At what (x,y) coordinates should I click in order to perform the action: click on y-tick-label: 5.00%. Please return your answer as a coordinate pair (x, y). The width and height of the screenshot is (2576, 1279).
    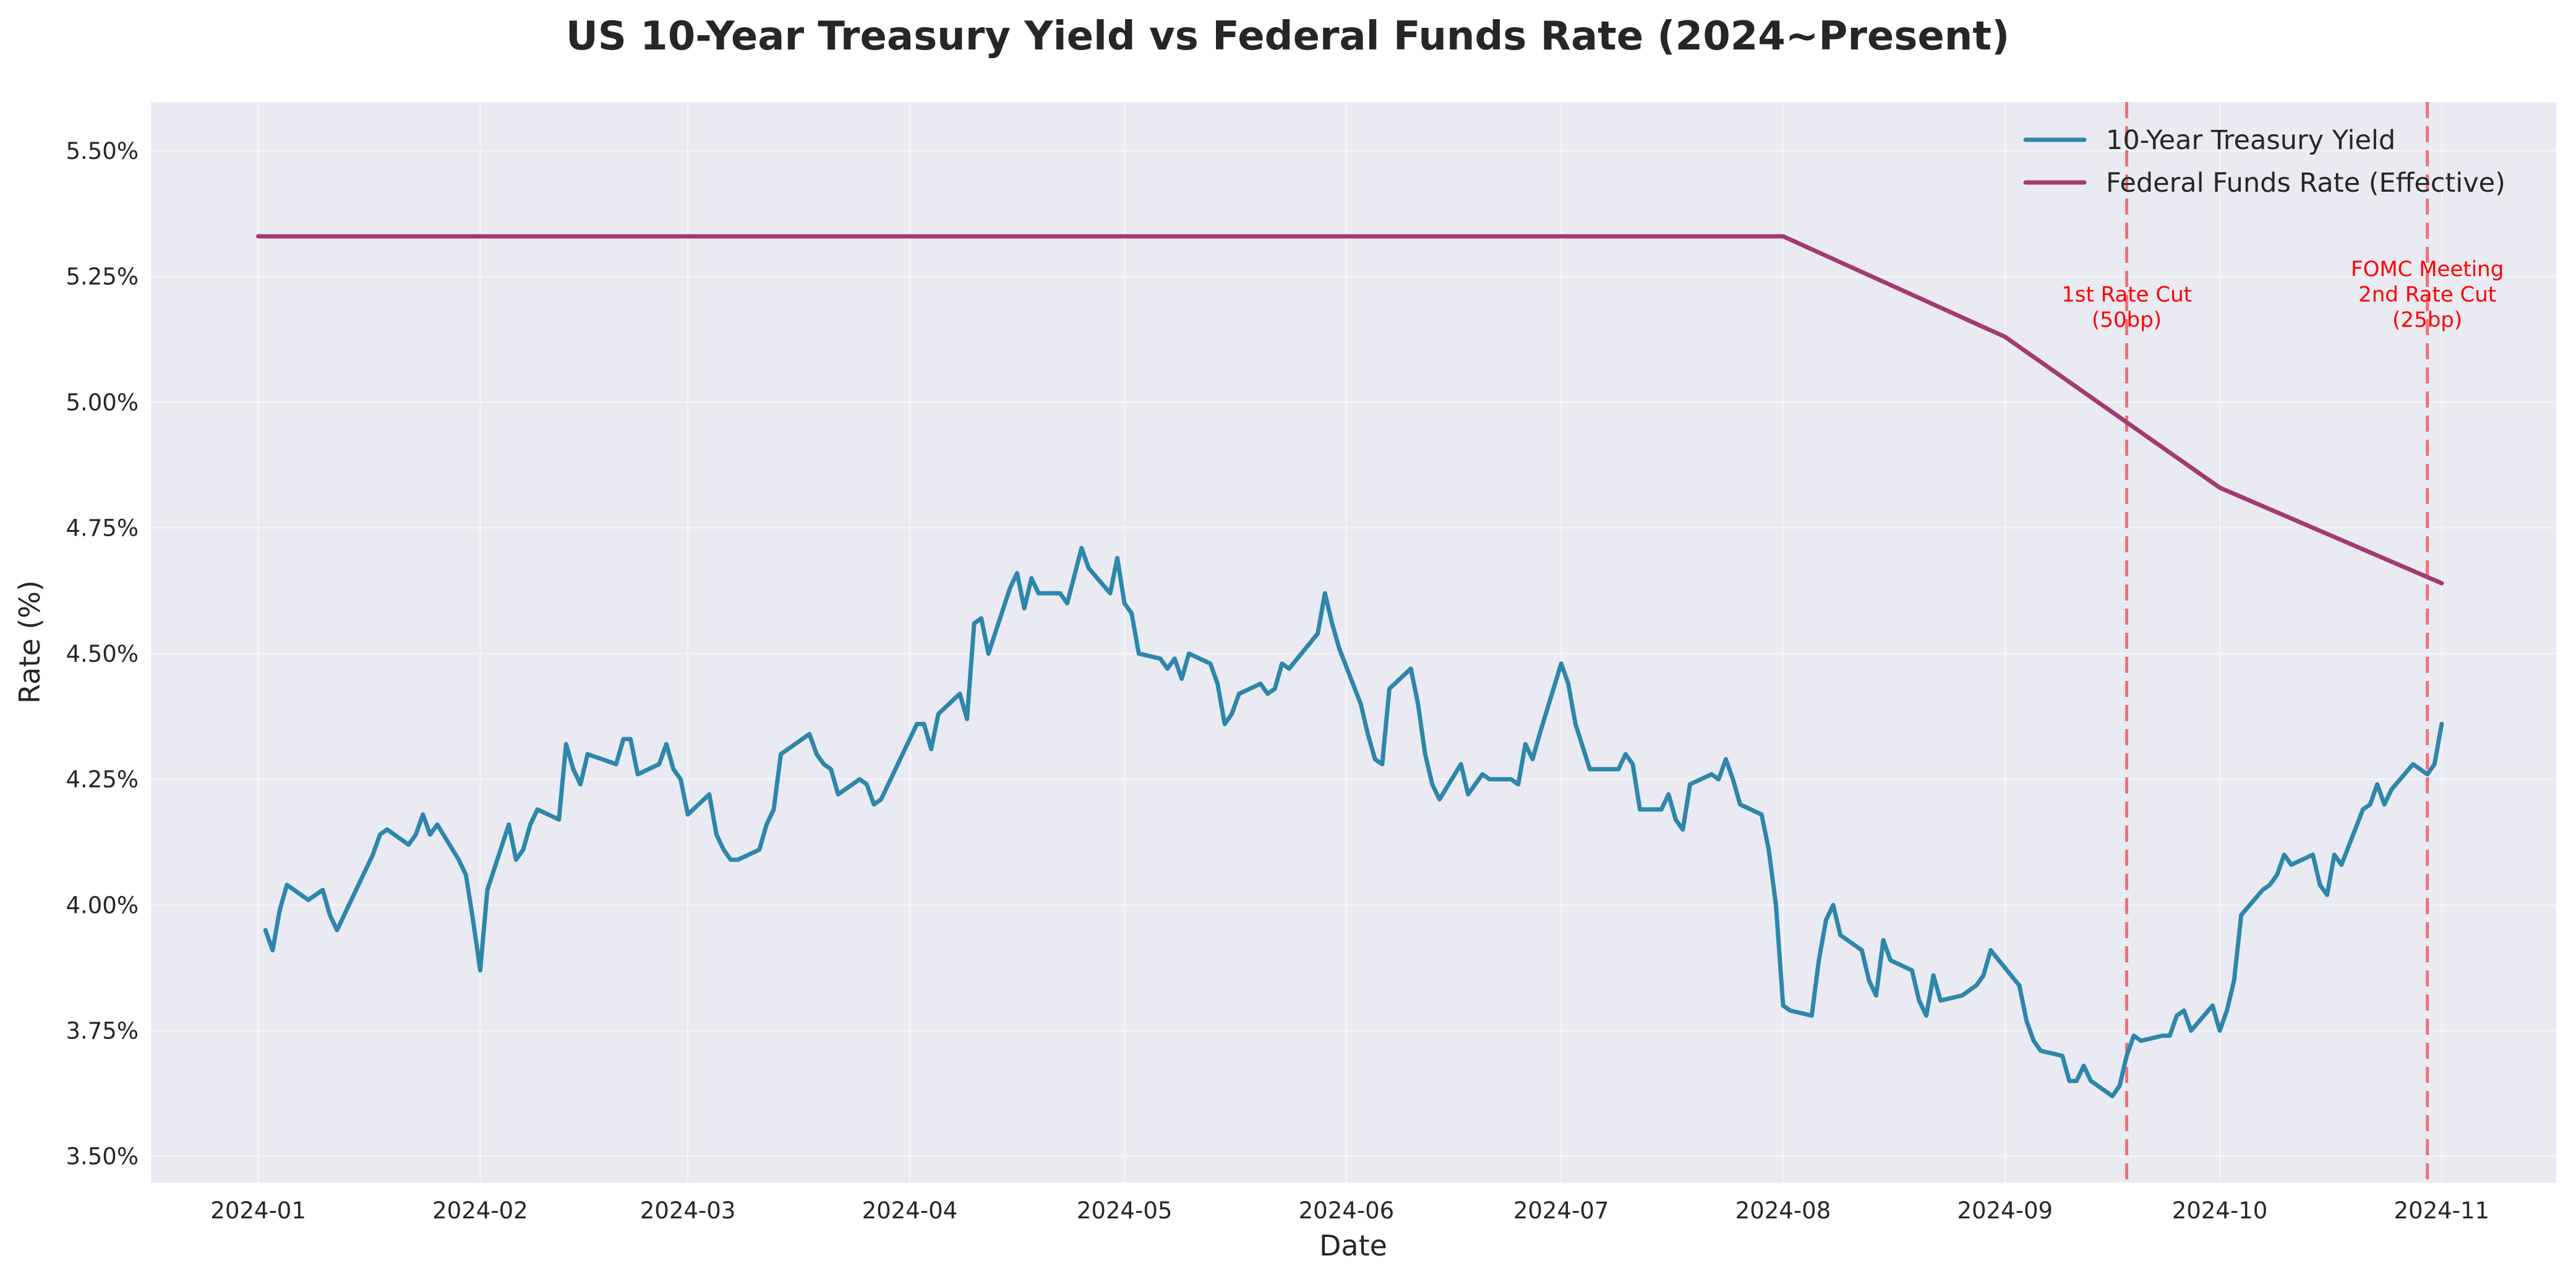
    Looking at the image, I should click on (102, 402).